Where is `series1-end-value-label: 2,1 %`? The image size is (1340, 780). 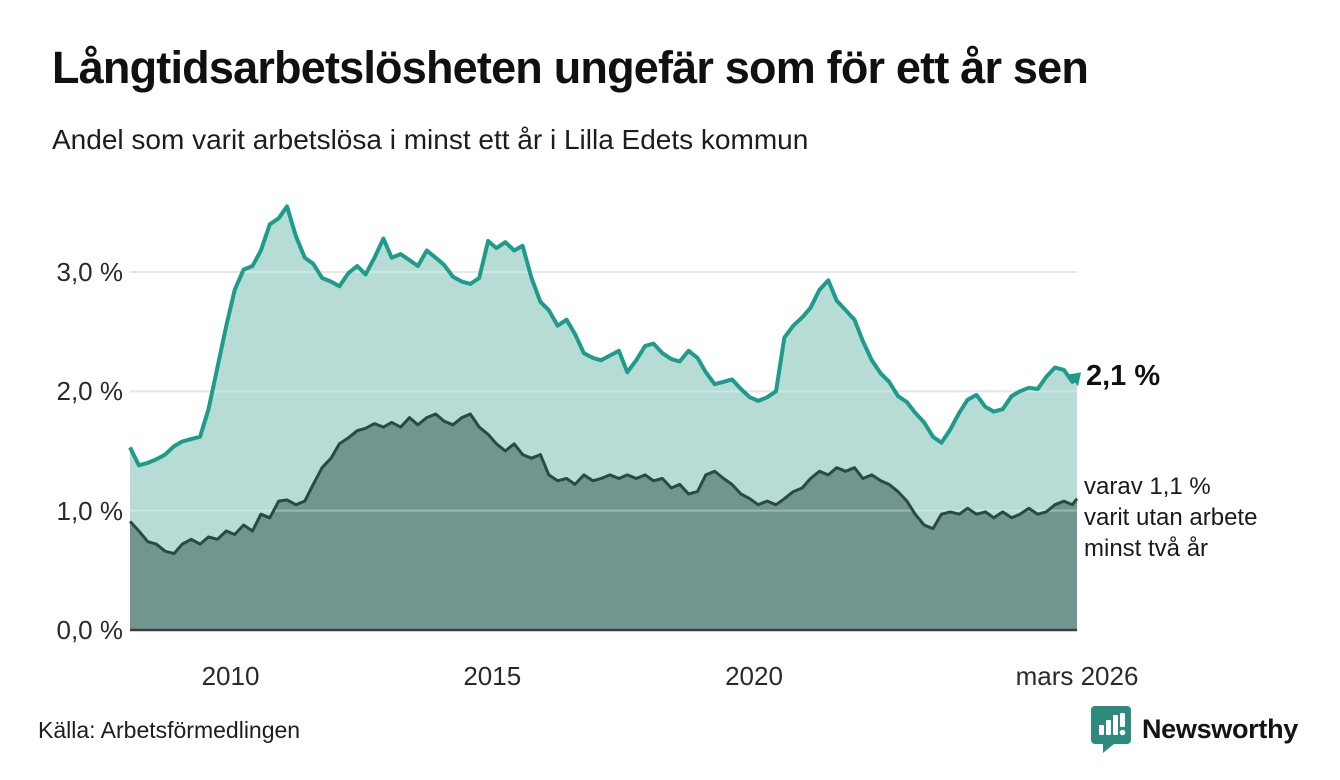
series1-end-value-label: 2,1 % is located at coordinates (1123, 376).